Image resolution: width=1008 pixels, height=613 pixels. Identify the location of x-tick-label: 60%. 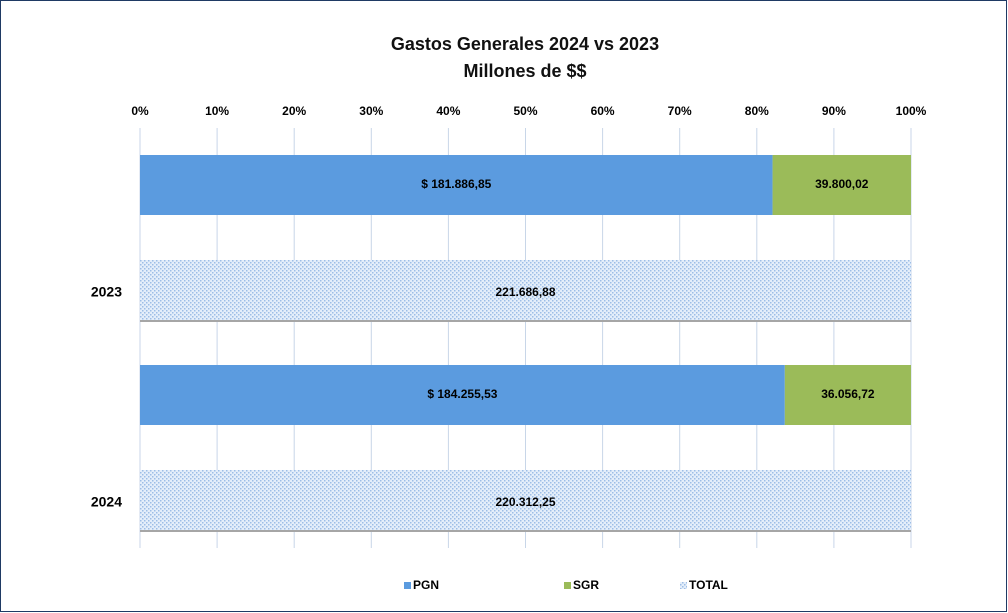
(603, 111).